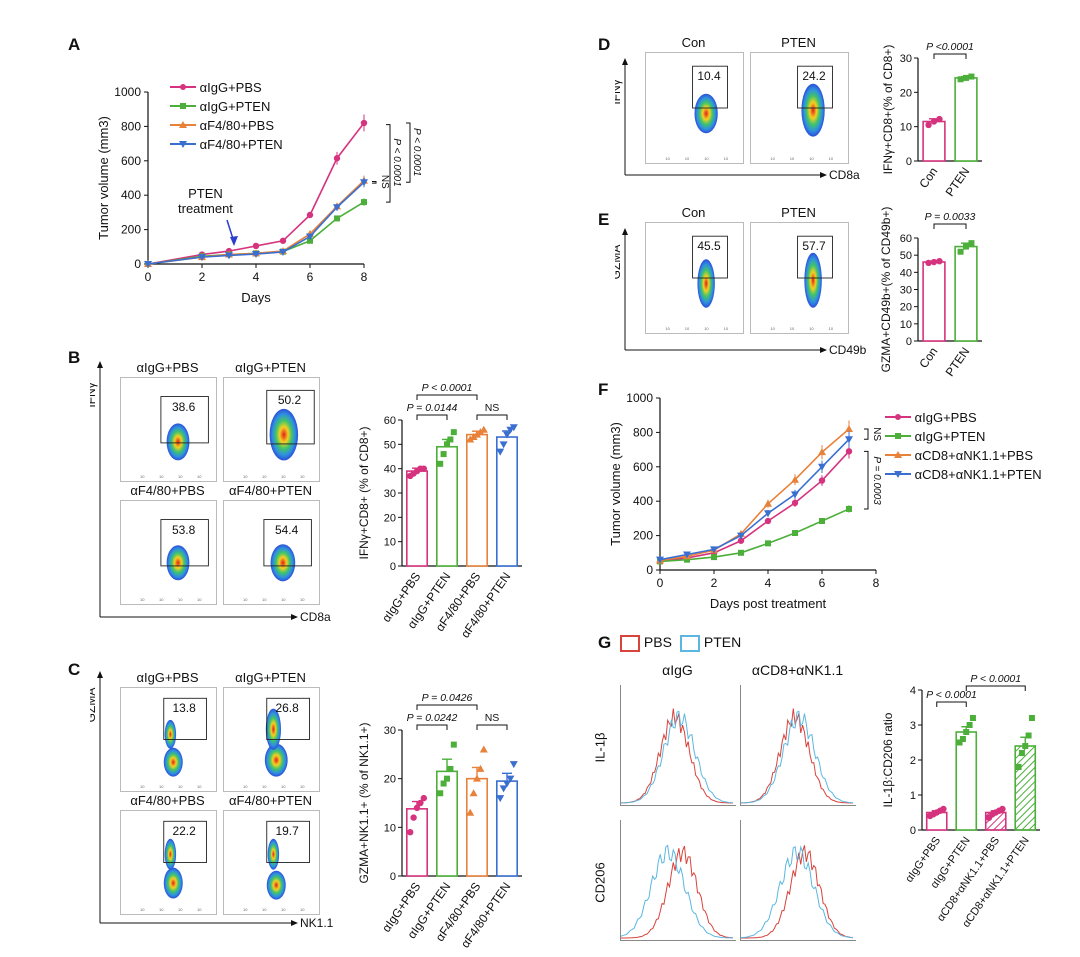 The width and height of the screenshot is (1080, 957). What do you see at coordinates (888, 759) in the screenshot?
I see `y-axis-title: IL-1β:CD206 ratio` at bounding box center [888, 759].